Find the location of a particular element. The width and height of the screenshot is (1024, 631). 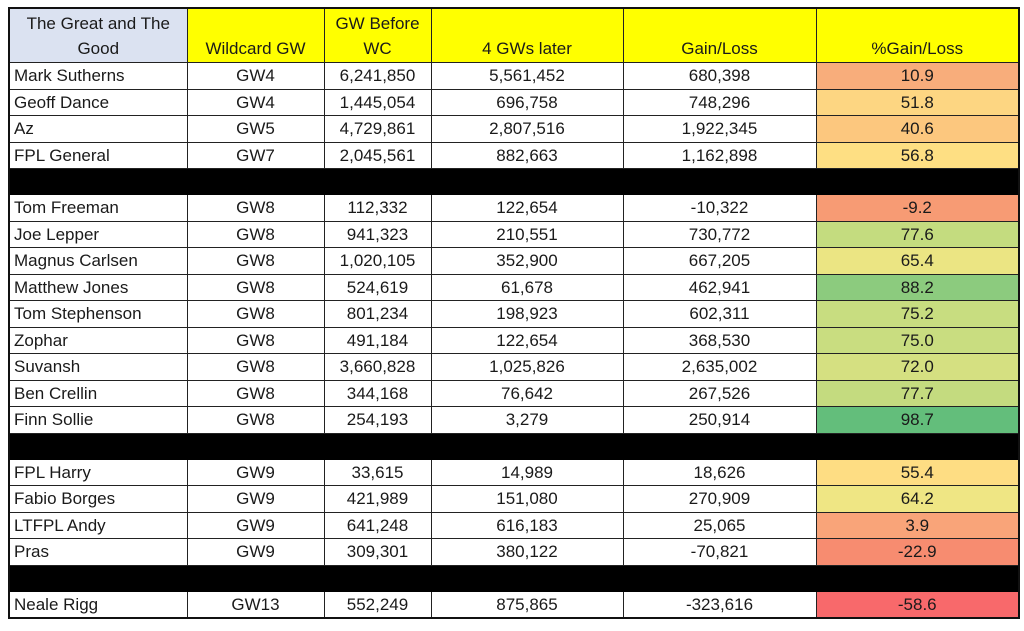

gain-loss-cell: 680,398 is located at coordinates (719, 76).